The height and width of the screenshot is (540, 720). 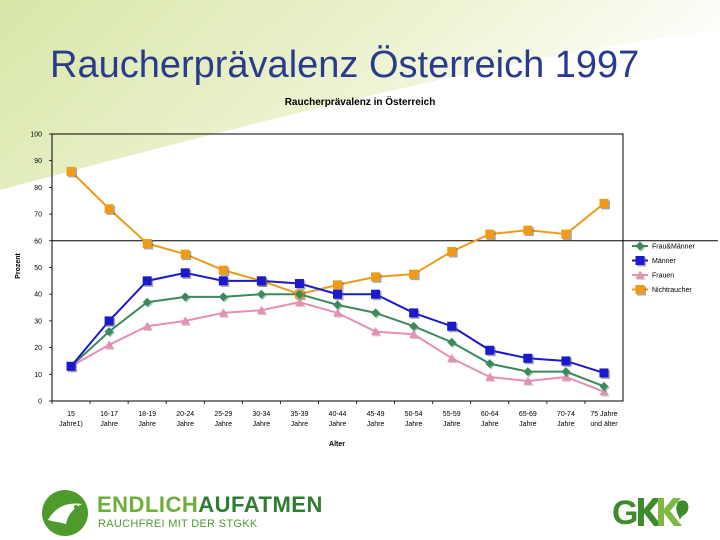 I want to click on x-axis-label: Alter, so click(x=337, y=444).